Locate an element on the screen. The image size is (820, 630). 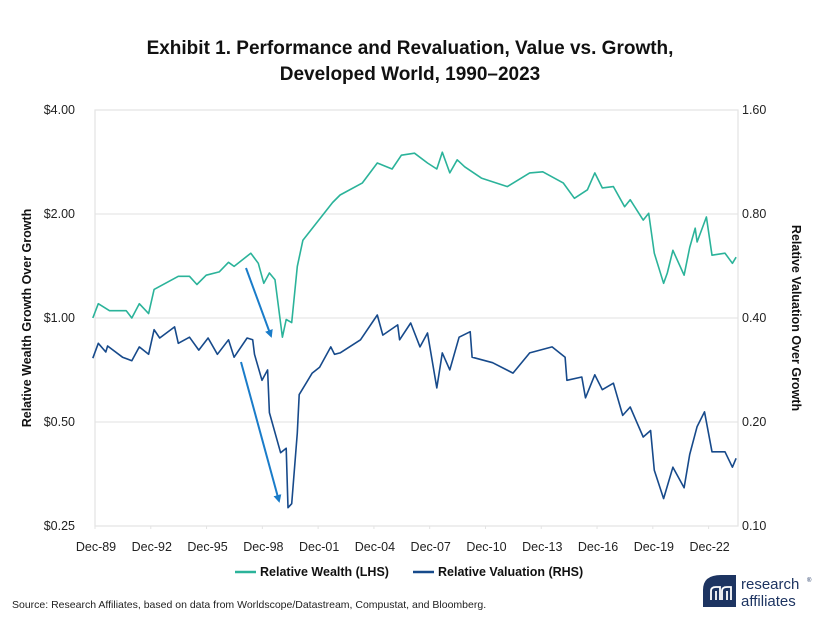
logo-text-line1: research is located at coordinates (770, 584).